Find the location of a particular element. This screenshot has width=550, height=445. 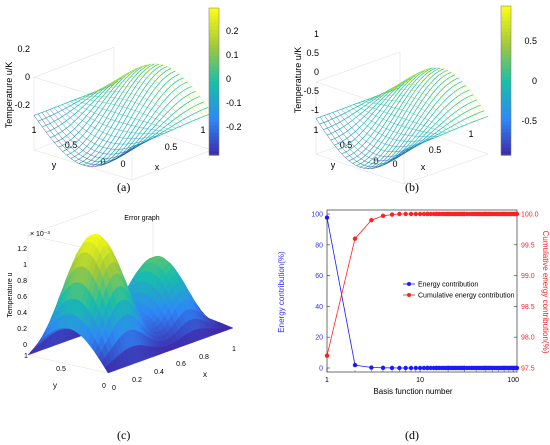

panel-b-ztick-3: 0 is located at coordinates (316, 72).